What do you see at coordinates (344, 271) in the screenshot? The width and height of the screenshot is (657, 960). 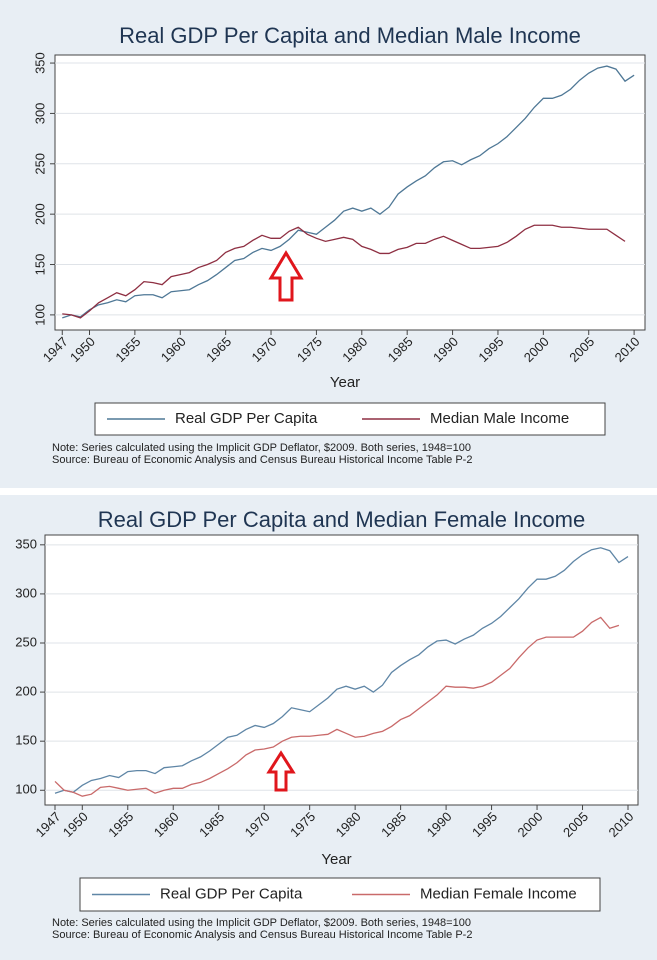 I see `series-line` at bounding box center [344, 271].